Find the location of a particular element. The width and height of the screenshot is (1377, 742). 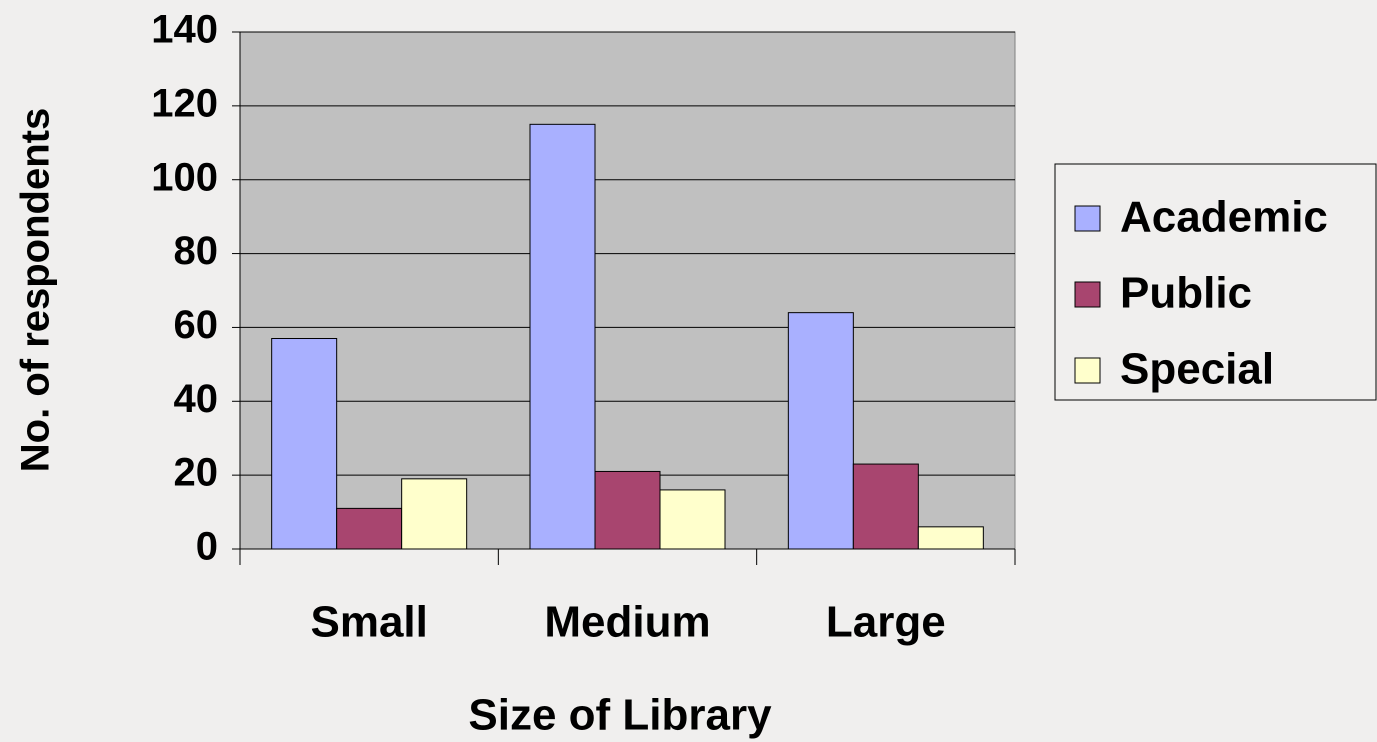

y-tick-label: 100 is located at coordinates (184, 177).